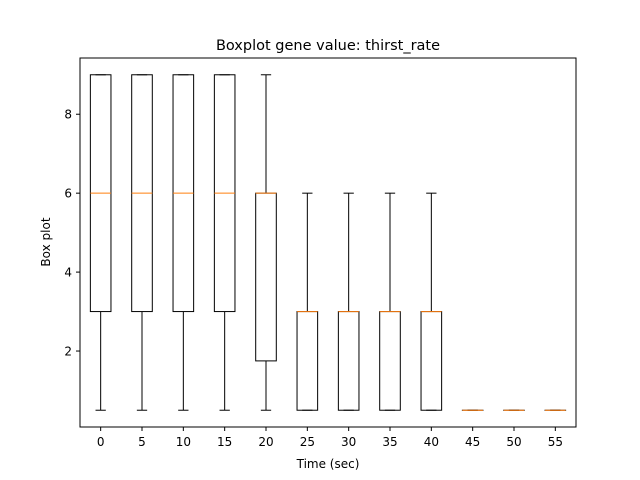 Image resolution: width=640 pixels, height=480 pixels. What do you see at coordinates (142, 442) in the screenshot?
I see `x-tick-label: 5` at bounding box center [142, 442].